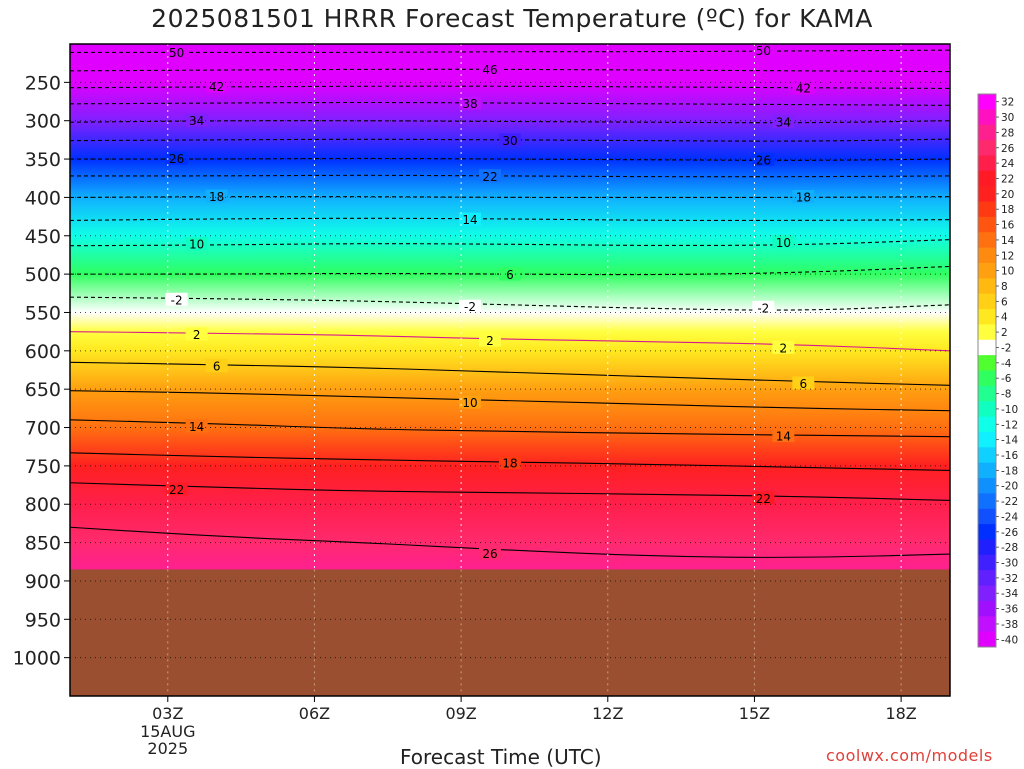  I want to click on x-tick-label: 03Z, so click(167, 713).